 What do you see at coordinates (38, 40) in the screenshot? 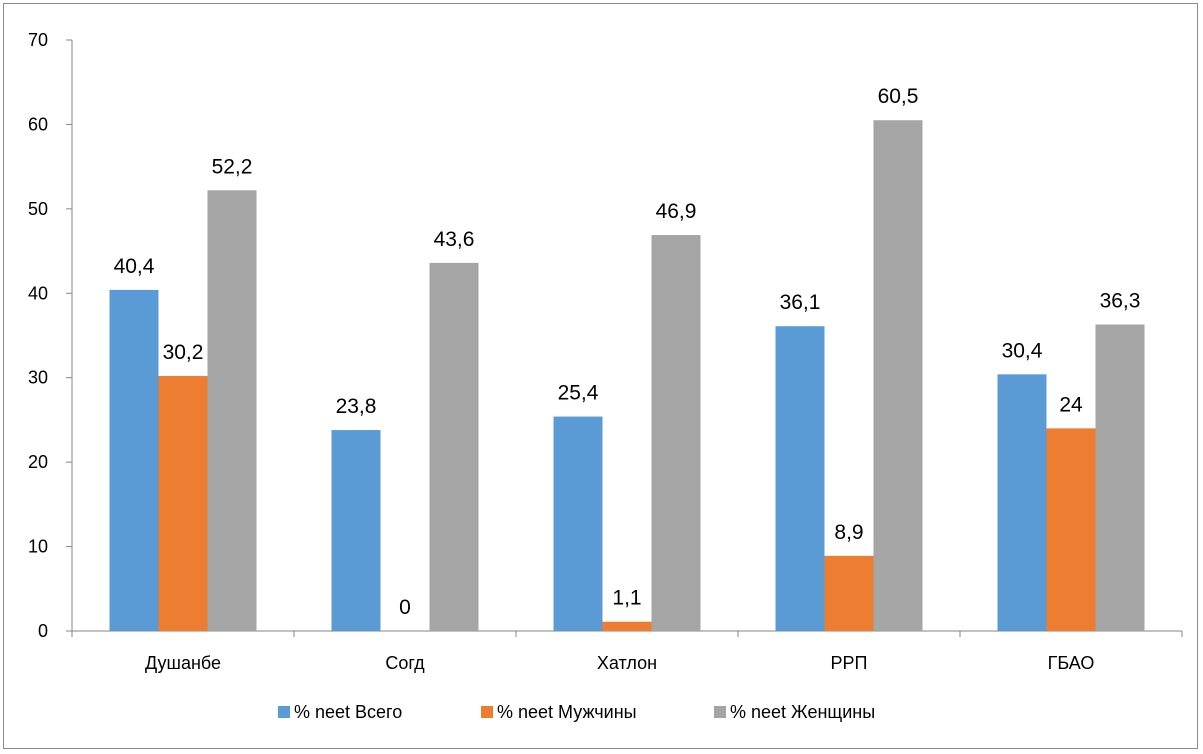
I see `y-tick-label: 70` at bounding box center [38, 40].